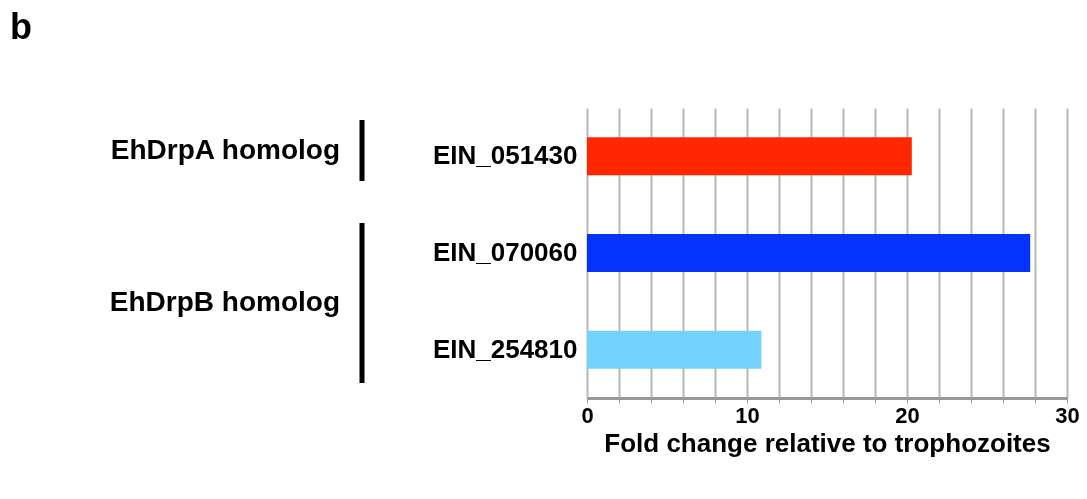  What do you see at coordinates (224, 301) in the screenshot?
I see `text: EhDrpB homolog` at bounding box center [224, 301].